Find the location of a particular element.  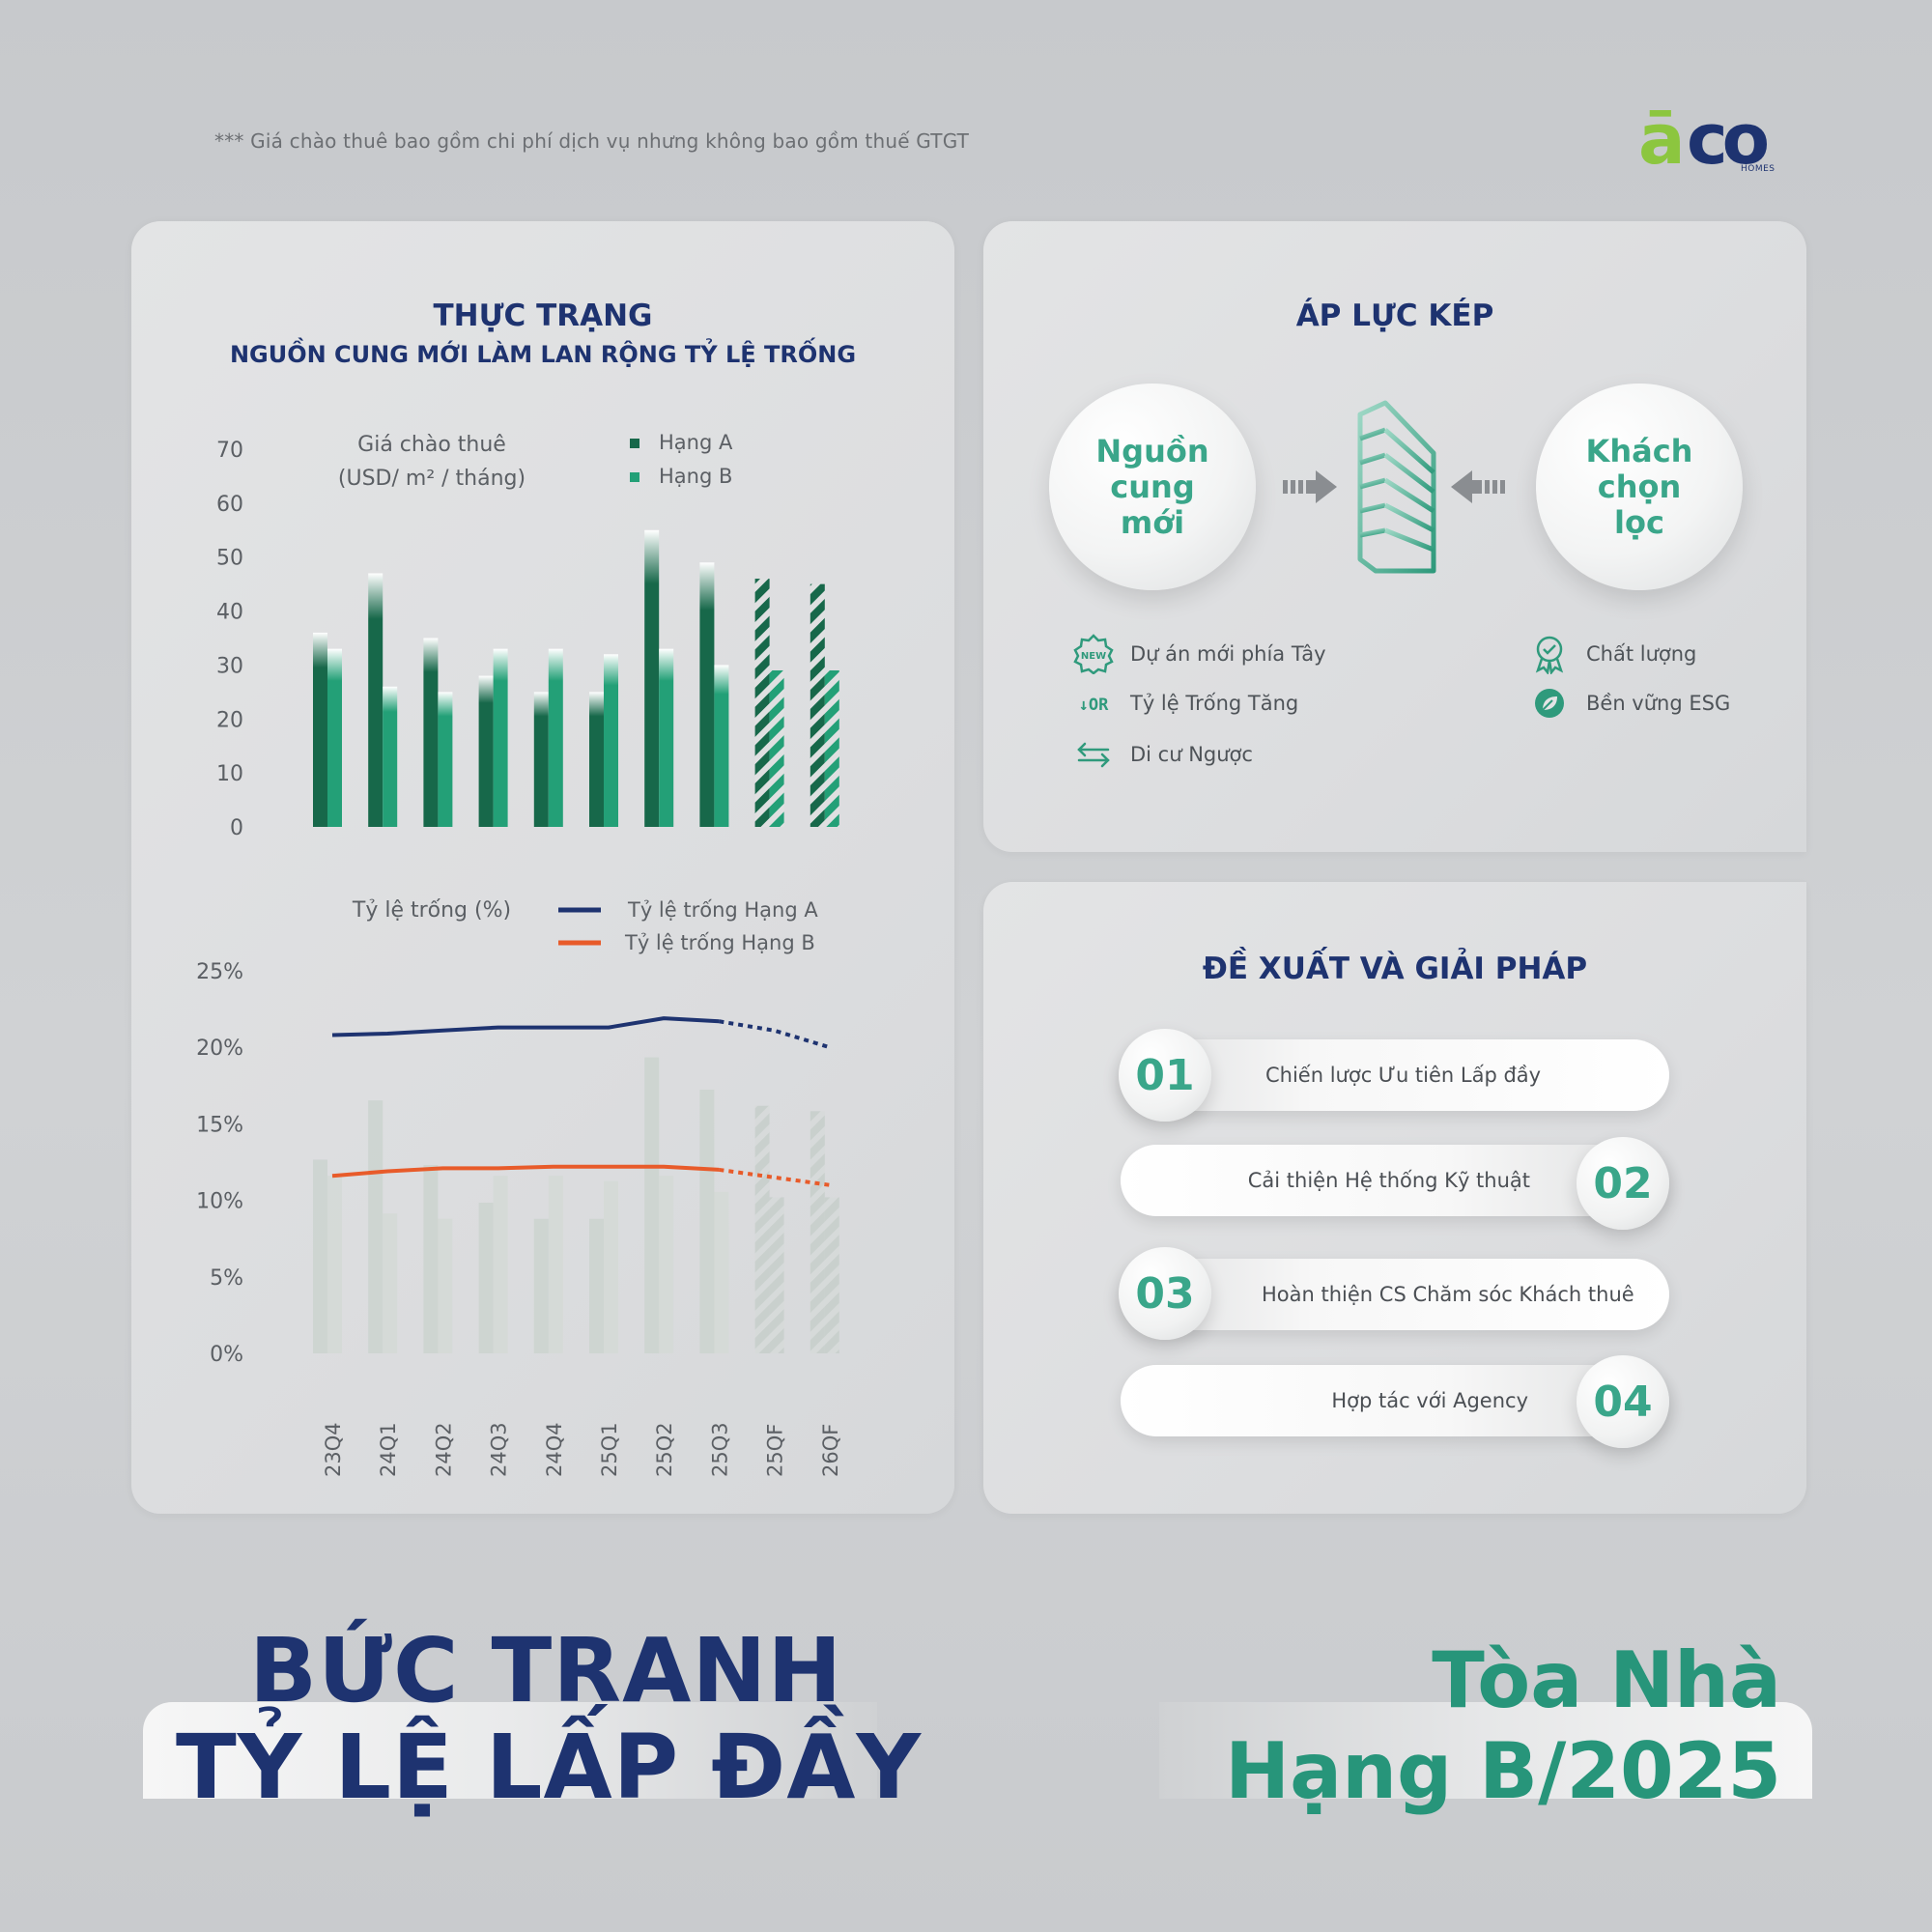

line-ytick-4: 20% is located at coordinates (219, 1049).